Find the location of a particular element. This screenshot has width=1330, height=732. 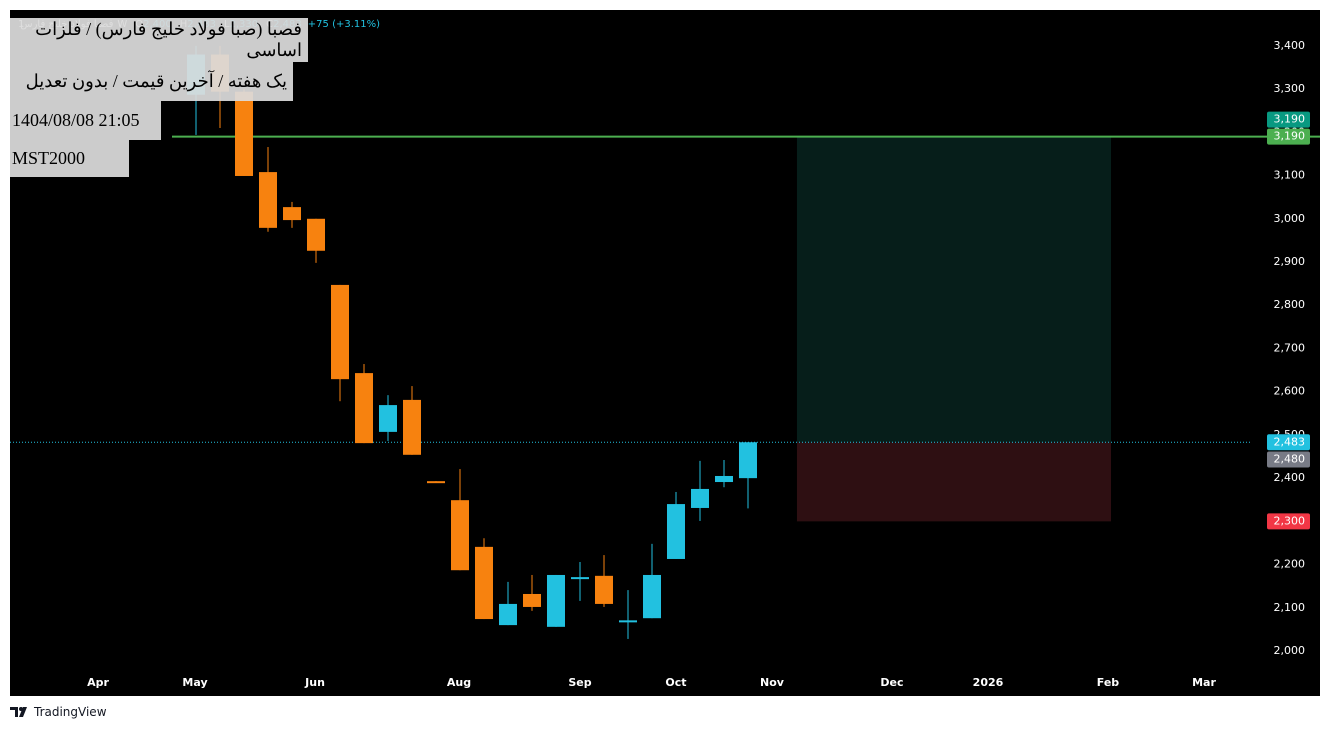

price-label: 2,483 is located at coordinates (1290, 441).